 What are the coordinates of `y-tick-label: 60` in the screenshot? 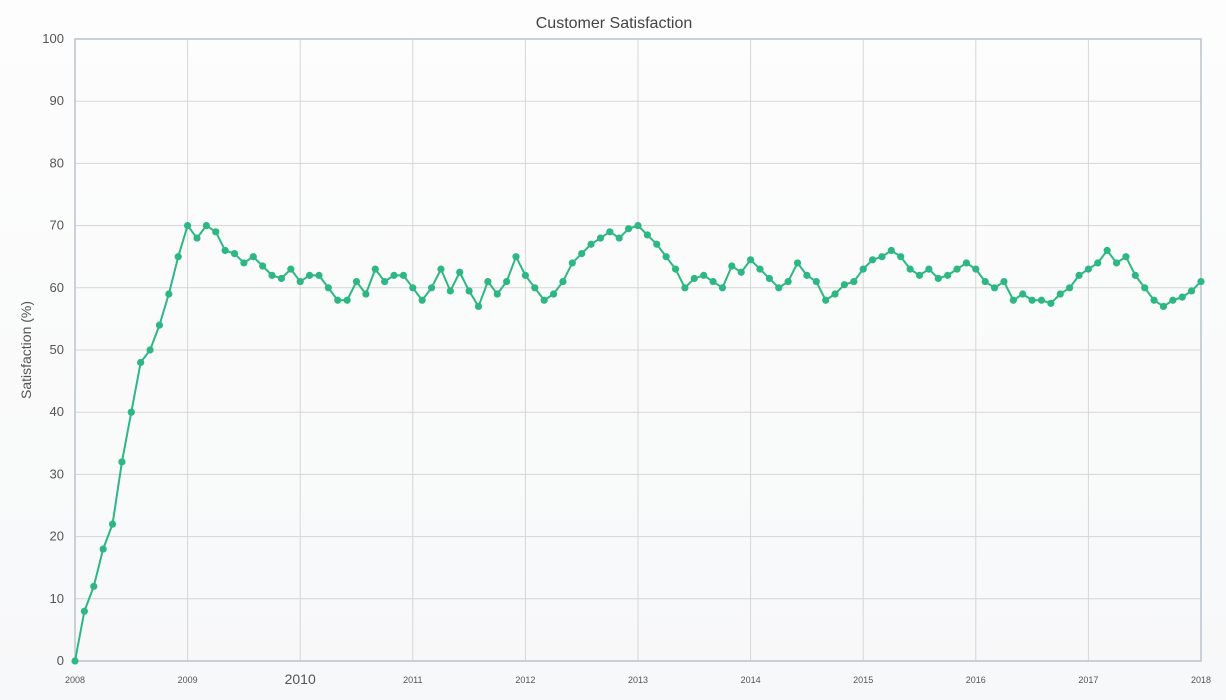 It's located at (57, 287).